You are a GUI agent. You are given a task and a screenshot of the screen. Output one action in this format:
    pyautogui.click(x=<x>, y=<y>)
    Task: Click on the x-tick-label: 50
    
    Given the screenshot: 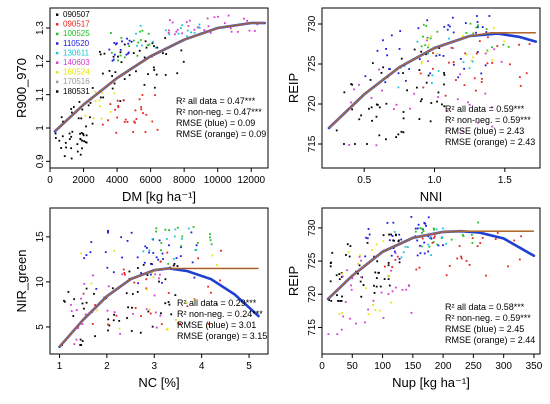 What is the action you would take?
    pyautogui.click(x=353, y=366)
    